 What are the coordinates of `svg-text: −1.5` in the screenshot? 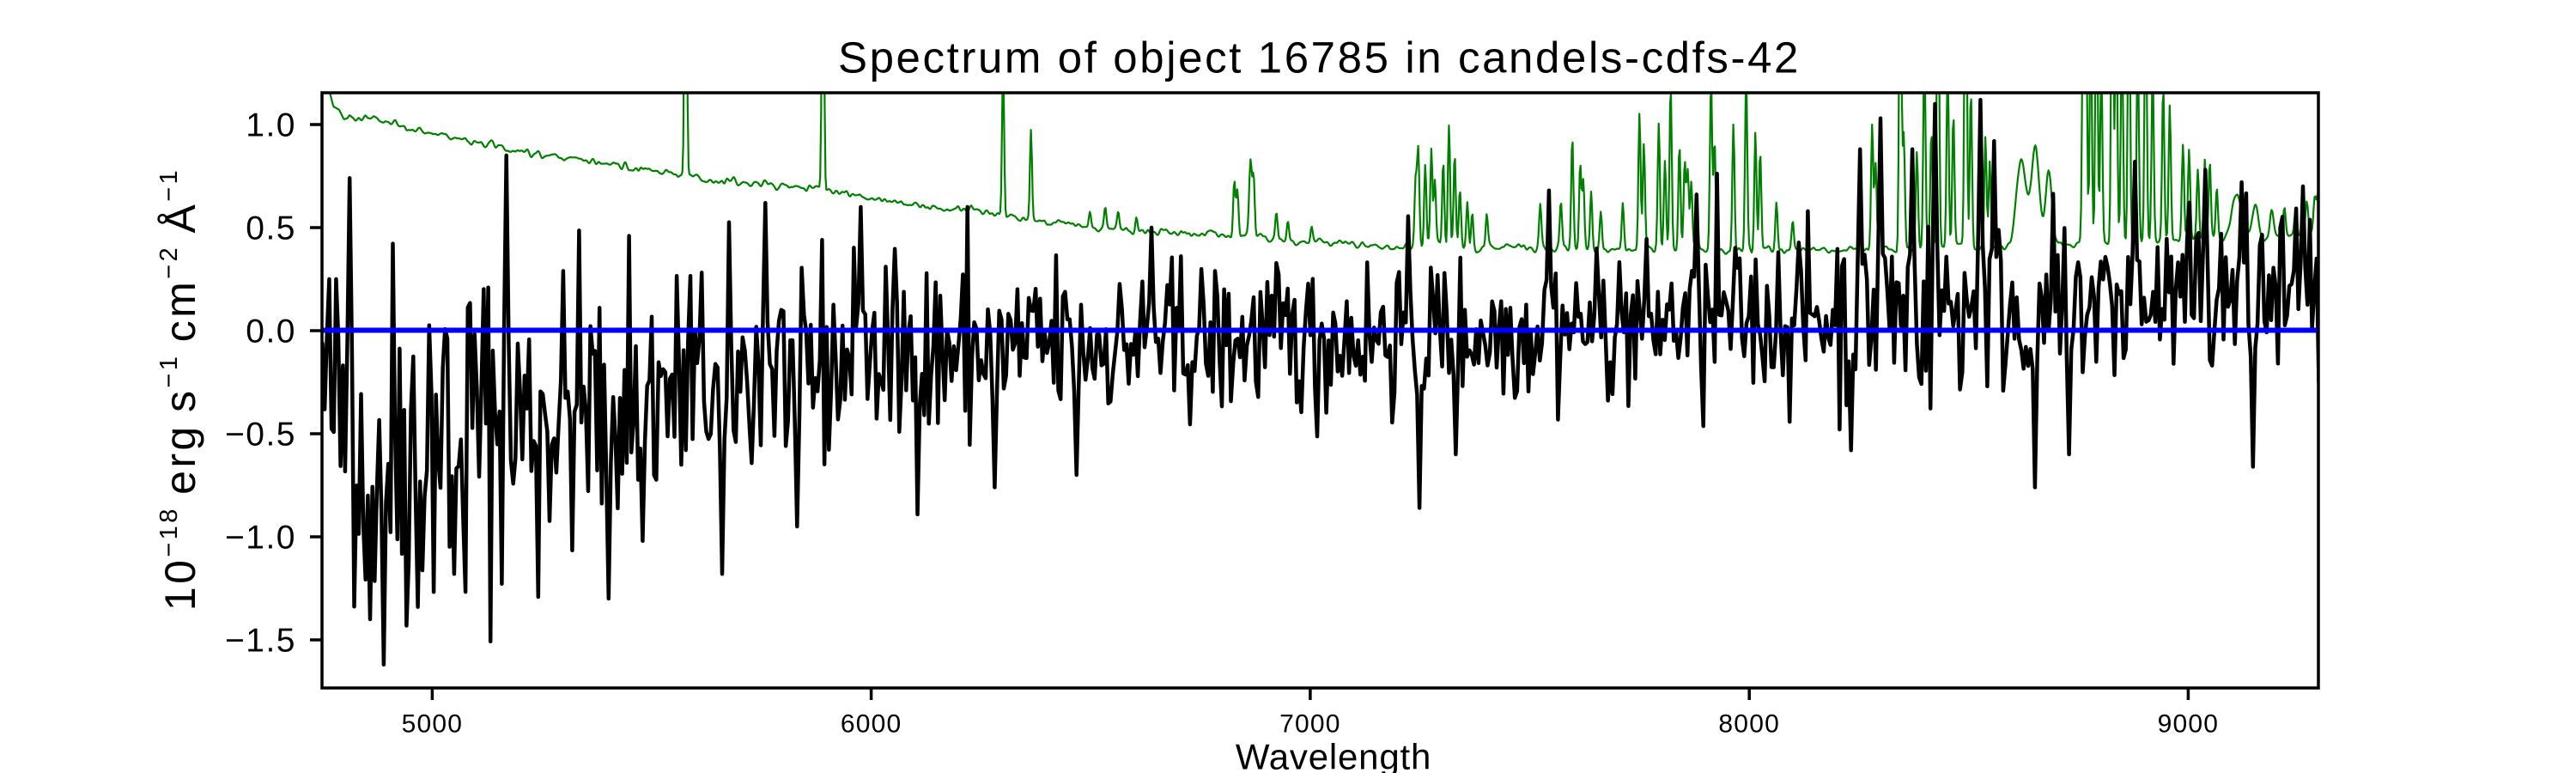 It's located at (260, 641).